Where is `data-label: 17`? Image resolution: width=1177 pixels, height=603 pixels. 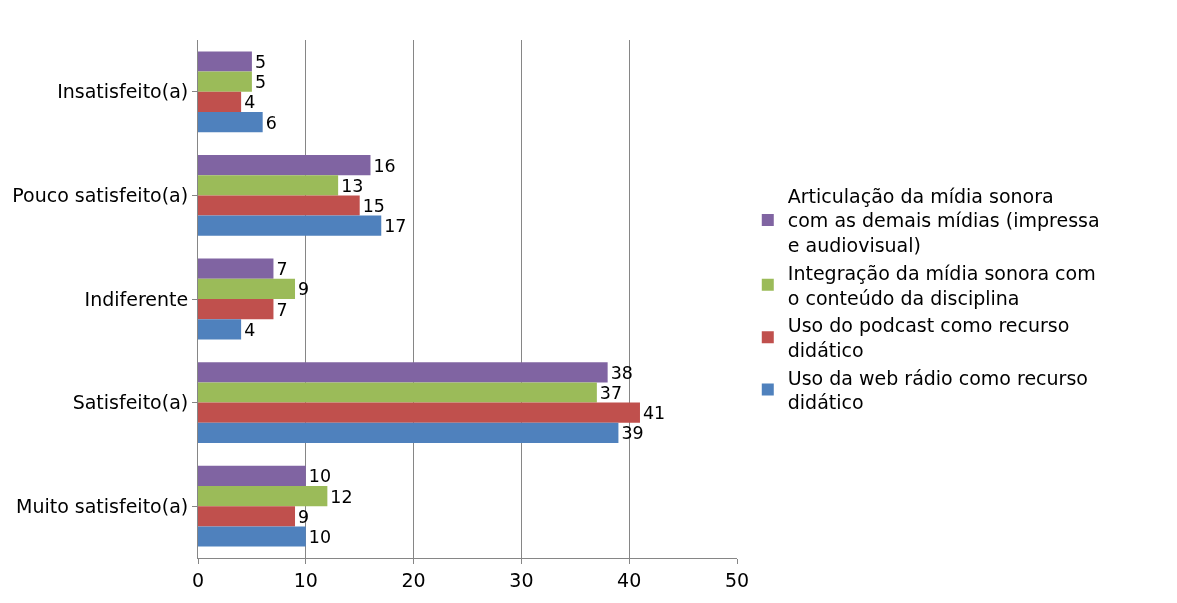 data-label: 17 is located at coordinates (395, 226).